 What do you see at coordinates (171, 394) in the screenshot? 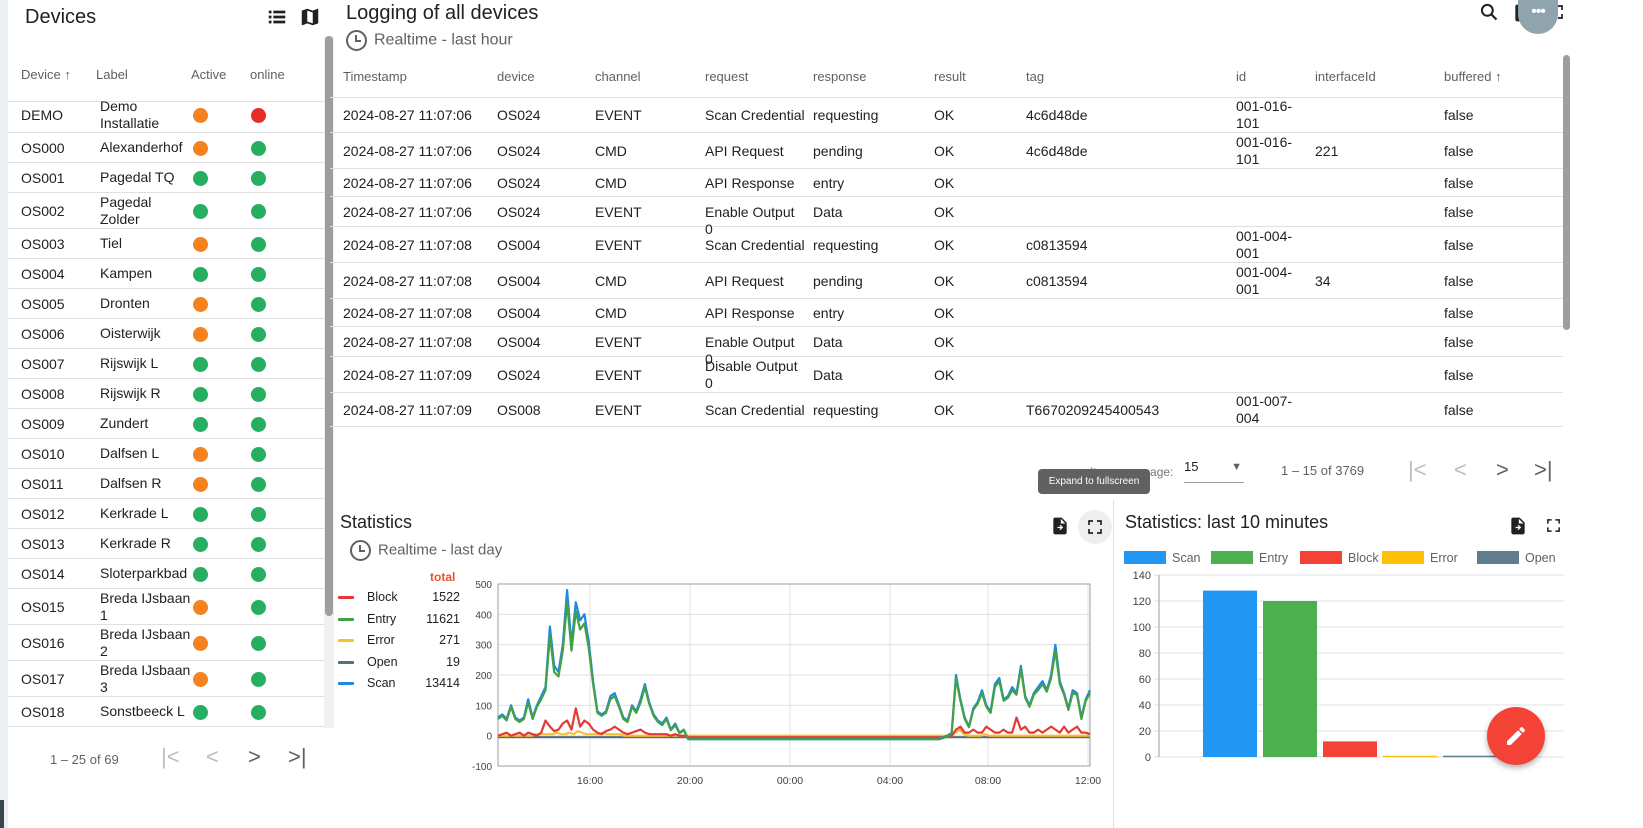
I see `device-row: OS008 Rijswijk R` at bounding box center [171, 394].